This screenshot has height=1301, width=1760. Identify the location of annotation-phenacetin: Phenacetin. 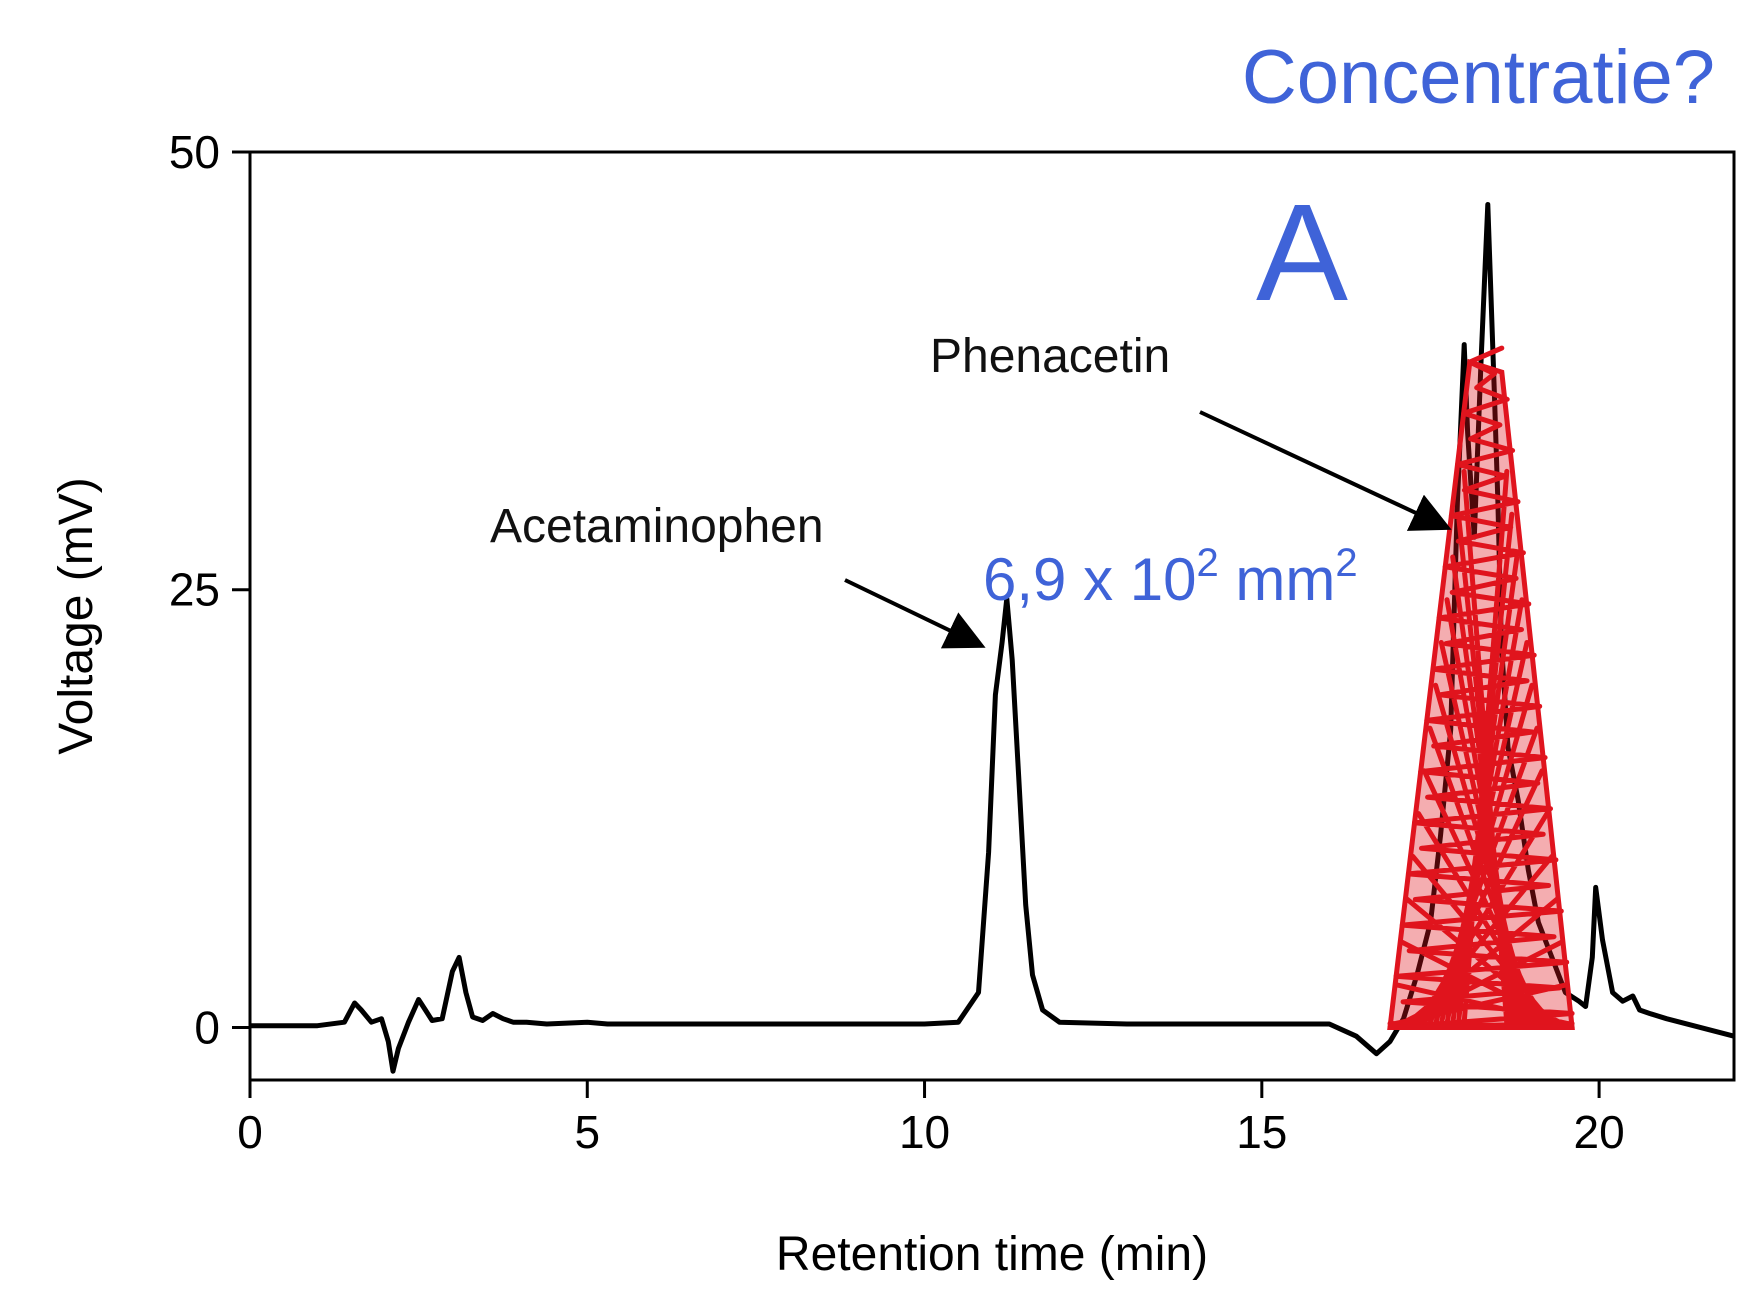
(1050, 356).